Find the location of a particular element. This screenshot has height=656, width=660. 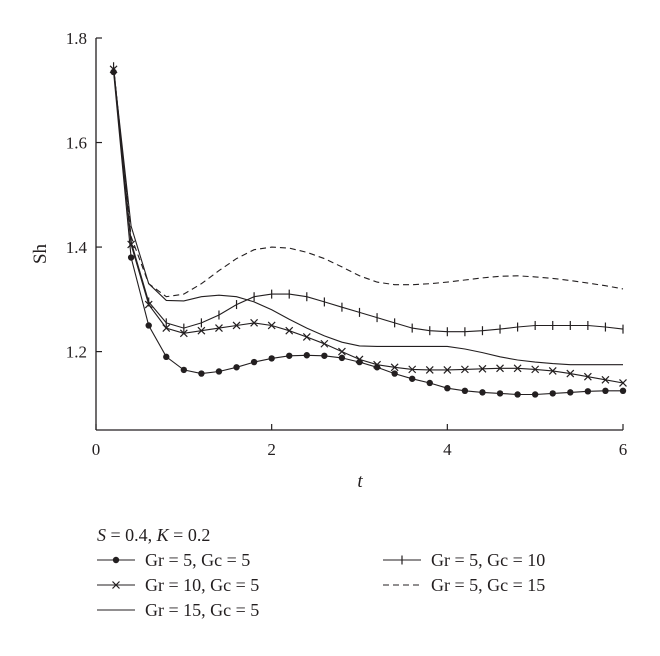

legend-item: Gr = 10, Gc = 5 is located at coordinates (178, 585).